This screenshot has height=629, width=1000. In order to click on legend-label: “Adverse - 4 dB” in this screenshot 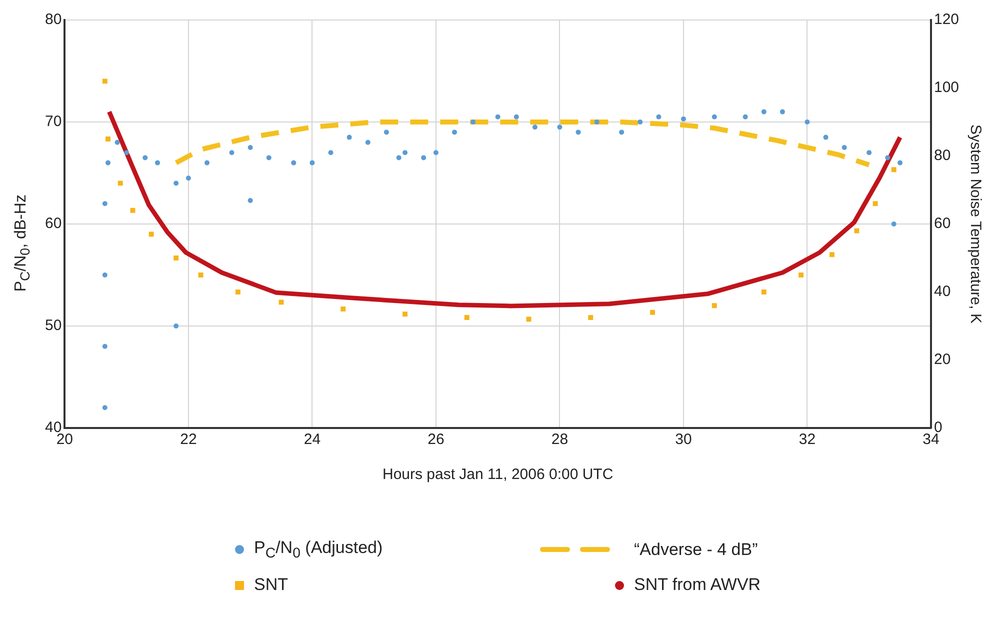, I will do `click(696, 550)`.